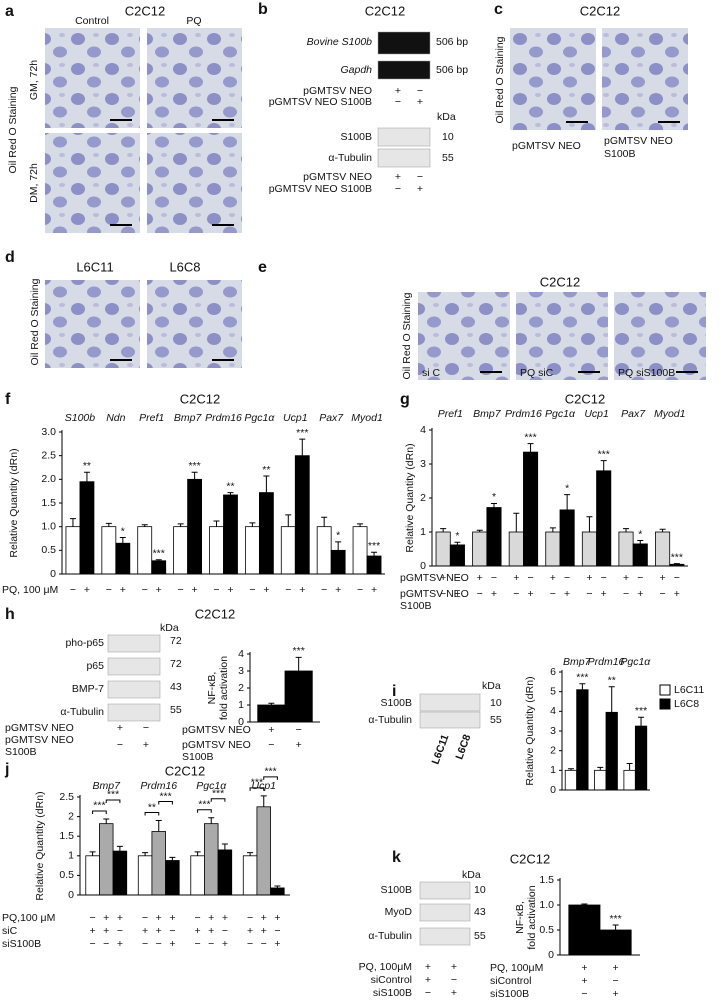  What do you see at coordinates (320, 102) in the screenshot?
I see `condition-label: pGMTSV NEO S100B` at bounding box center [320, 102].